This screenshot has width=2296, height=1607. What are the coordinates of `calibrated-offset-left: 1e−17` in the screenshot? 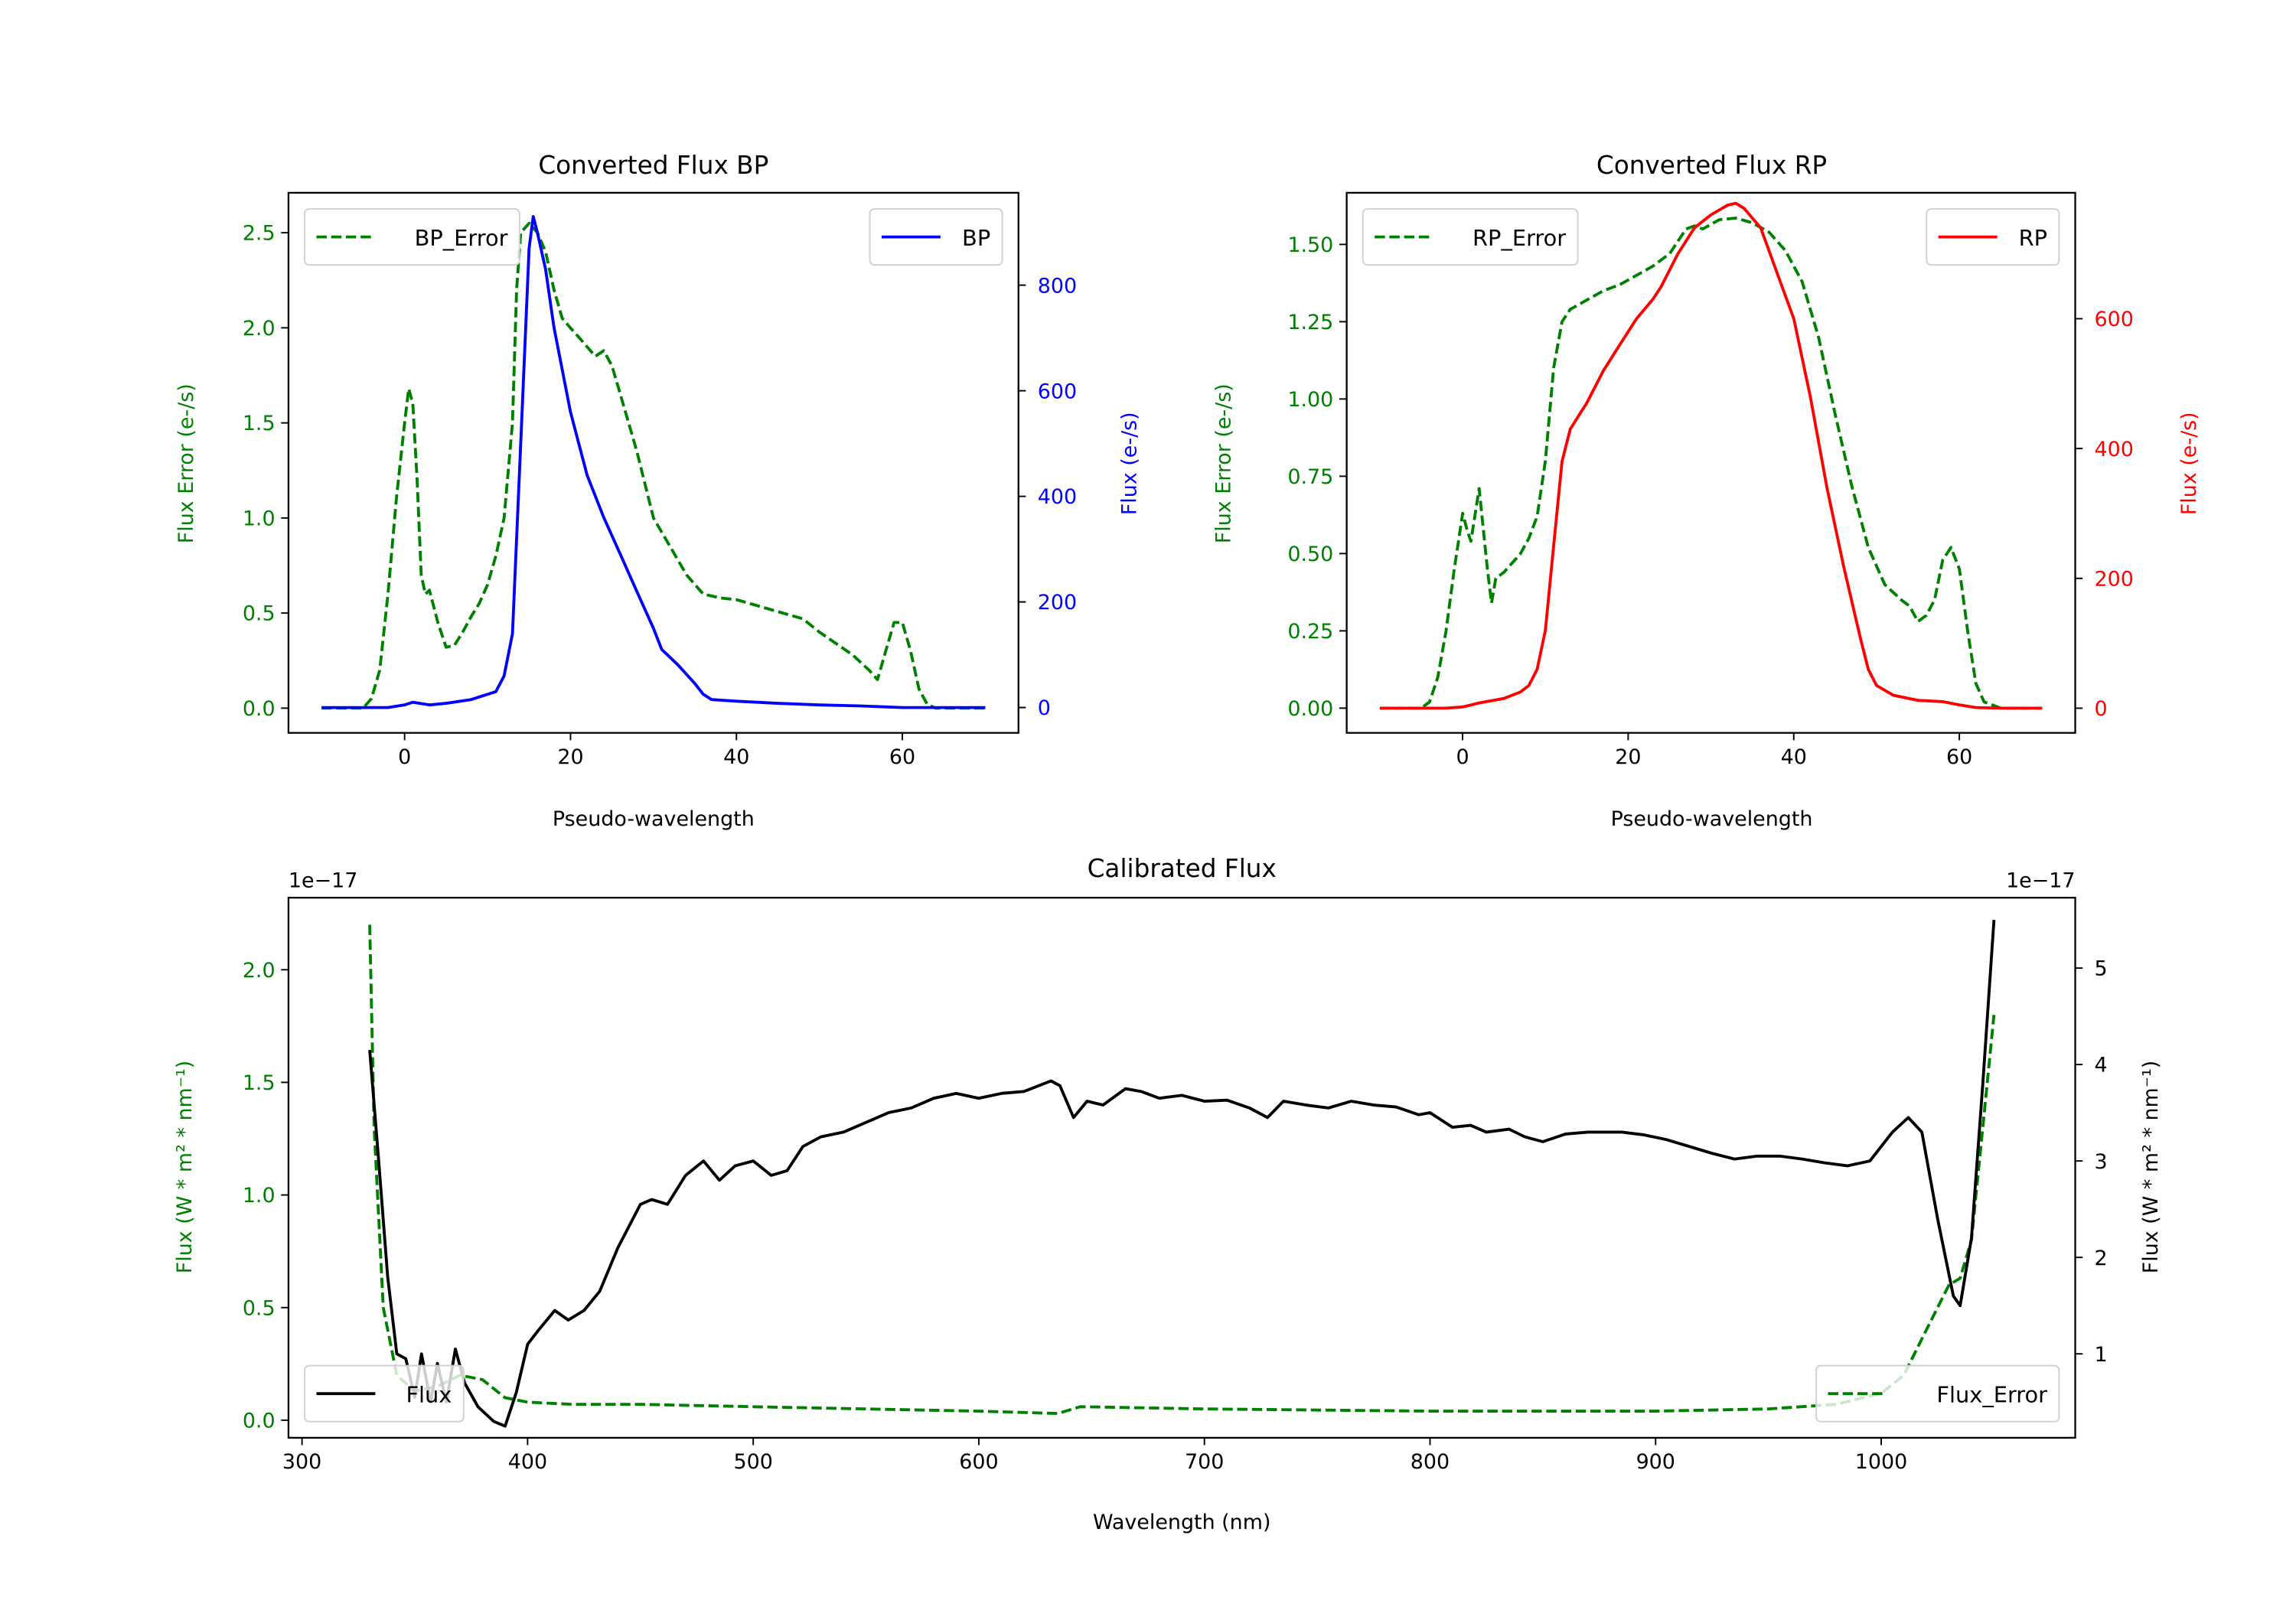 It's located at (323, 881).